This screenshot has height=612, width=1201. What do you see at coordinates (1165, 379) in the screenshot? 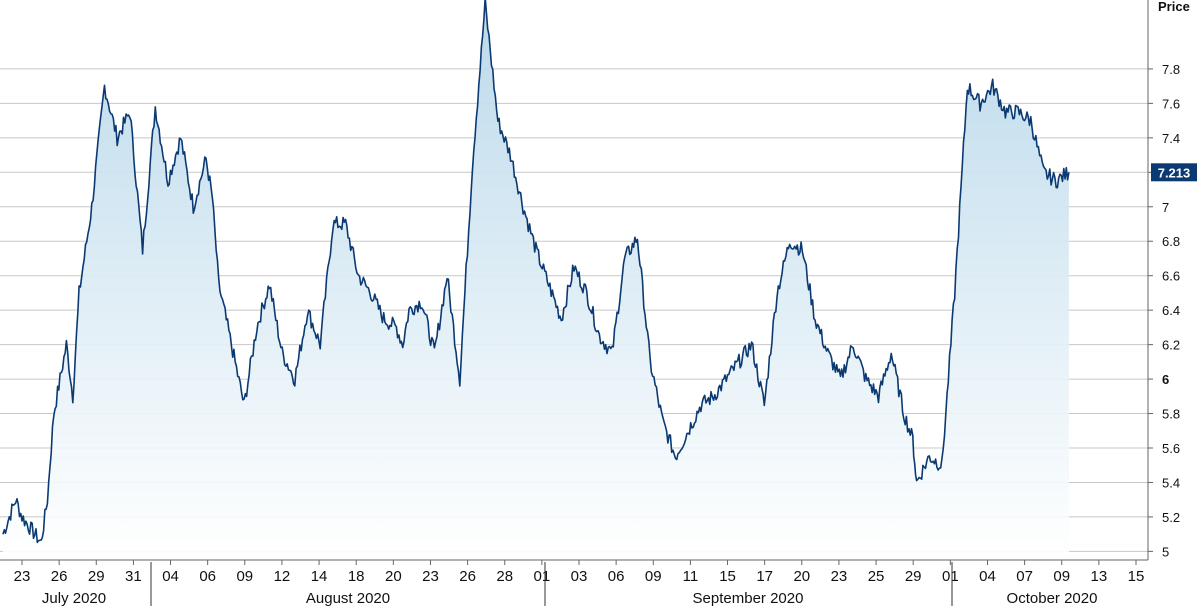
I see `y-tick-label-5: 6` at bounding box center [1165, 379].